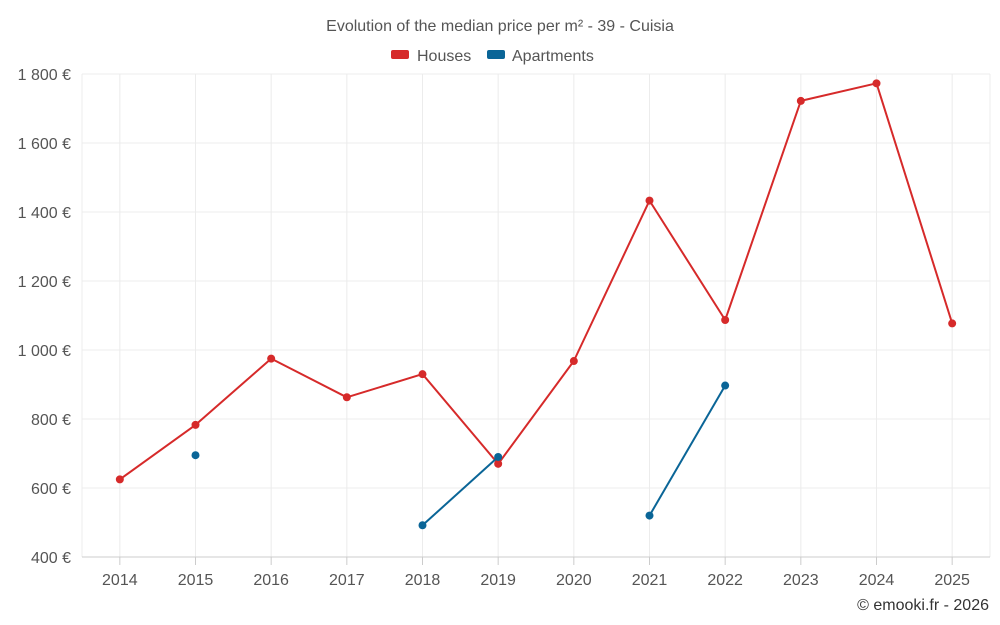  What do you see at coordinates (51, 558) in the screenshot?
I see `y-tick-label: 400 €` at bounding box center [51, 558].